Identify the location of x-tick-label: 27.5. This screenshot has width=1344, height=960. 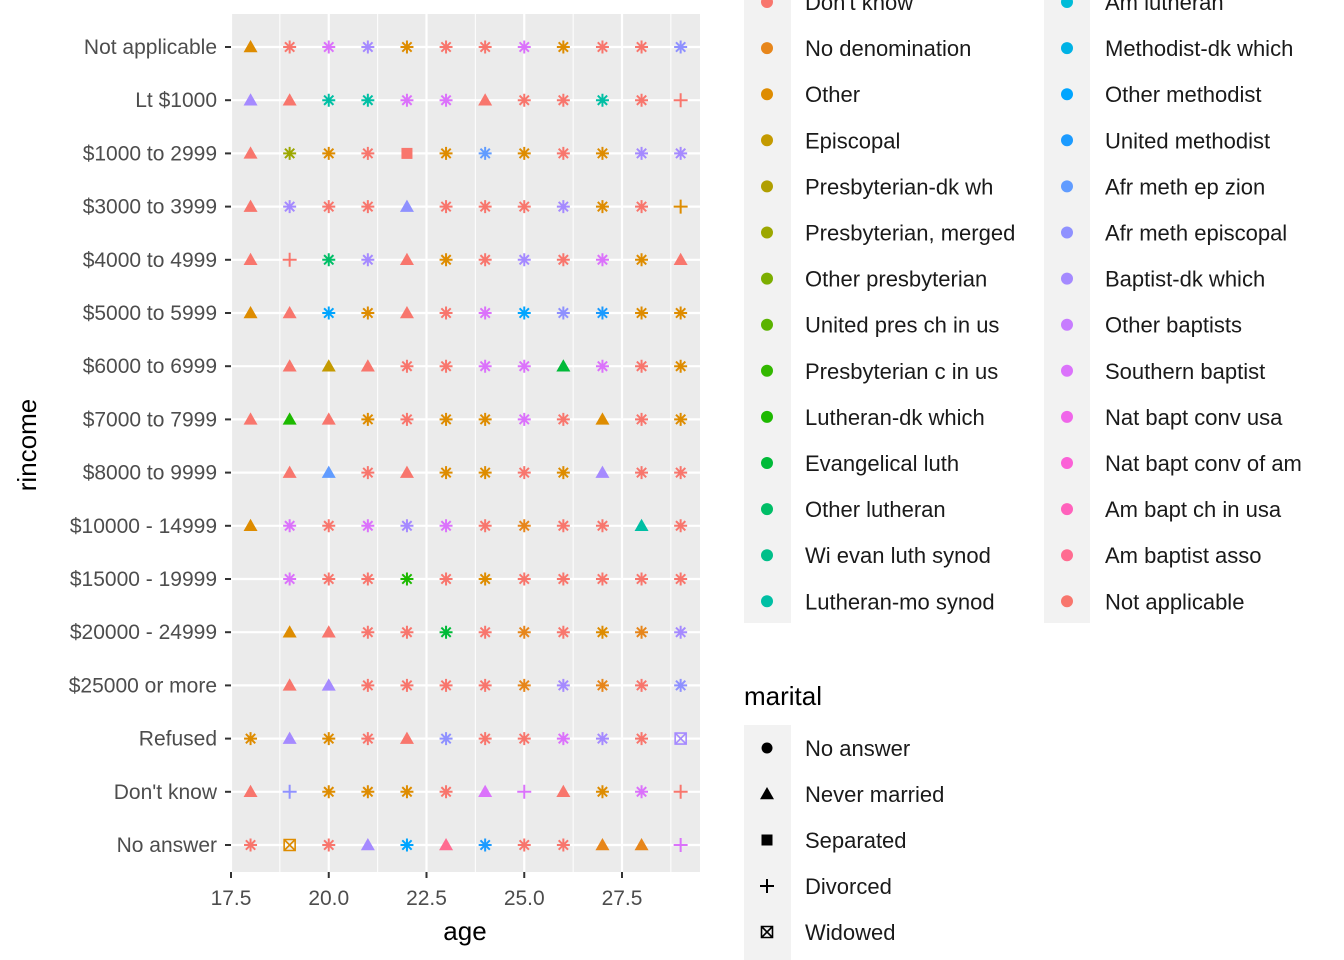
(622, 898).